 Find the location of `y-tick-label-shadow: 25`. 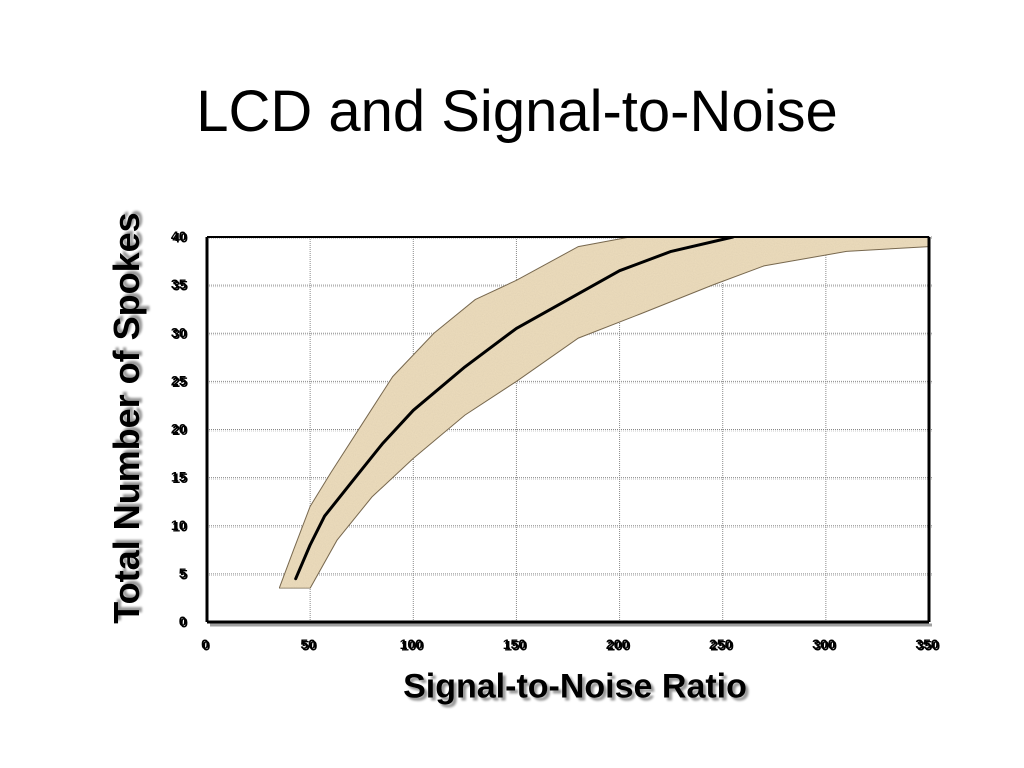

y-tick-label-shadow: 25 is located at coordinates (180, 382).